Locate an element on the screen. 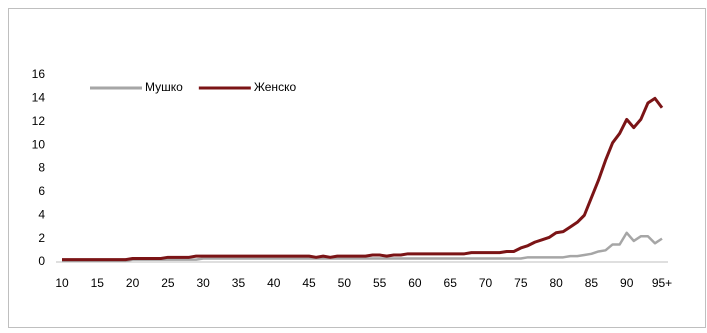 The width and height of the screenshot is (707, 333). x-tick-label: 80 is located at coordinates (556, 283).